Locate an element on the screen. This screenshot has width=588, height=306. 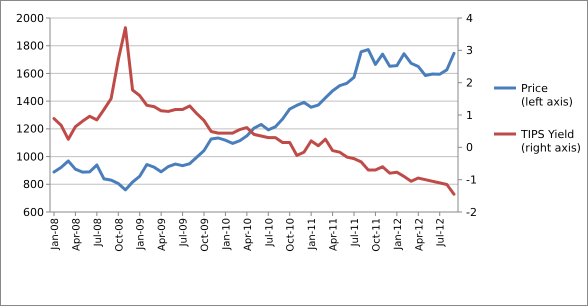
y-tick-label: 1800 is located at coordinates (30, 46).